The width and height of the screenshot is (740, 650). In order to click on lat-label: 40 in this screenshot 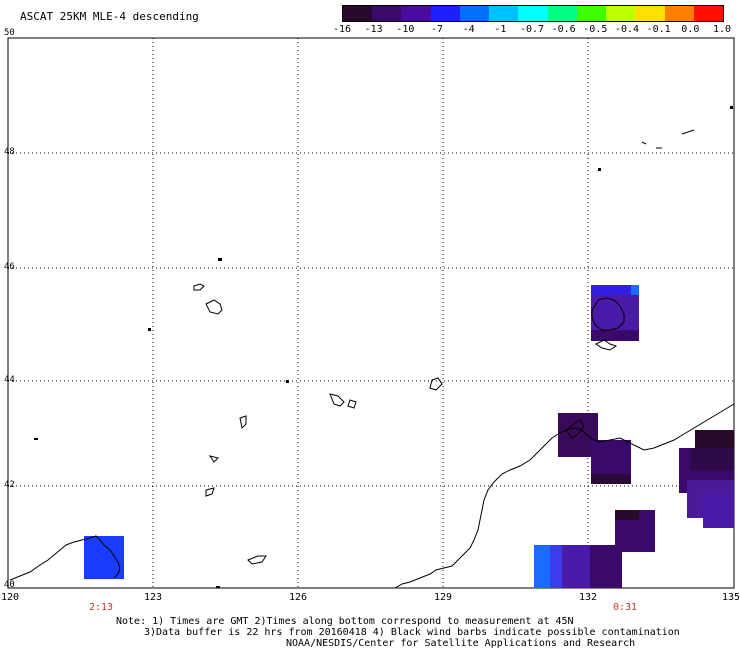, I will do `click(9, 585)`.